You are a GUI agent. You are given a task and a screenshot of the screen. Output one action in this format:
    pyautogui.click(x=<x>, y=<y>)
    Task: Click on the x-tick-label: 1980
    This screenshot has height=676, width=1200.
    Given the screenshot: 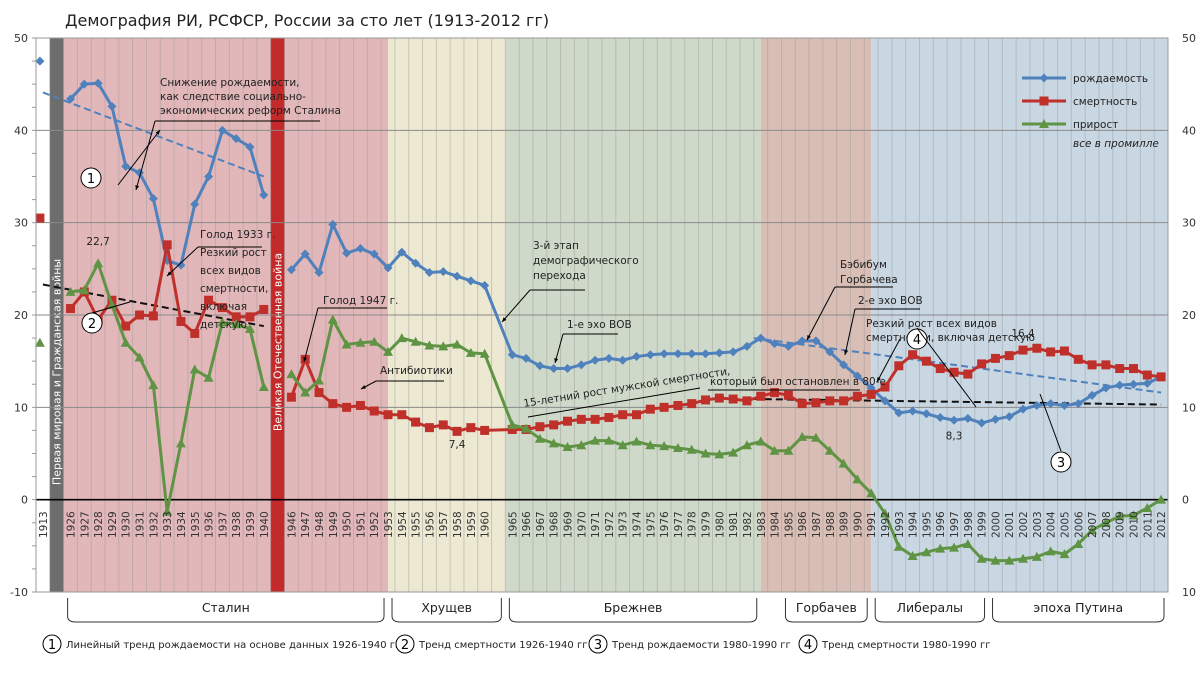 What is the action you would take?
    pyautogui.click(x=720, y=524)
    